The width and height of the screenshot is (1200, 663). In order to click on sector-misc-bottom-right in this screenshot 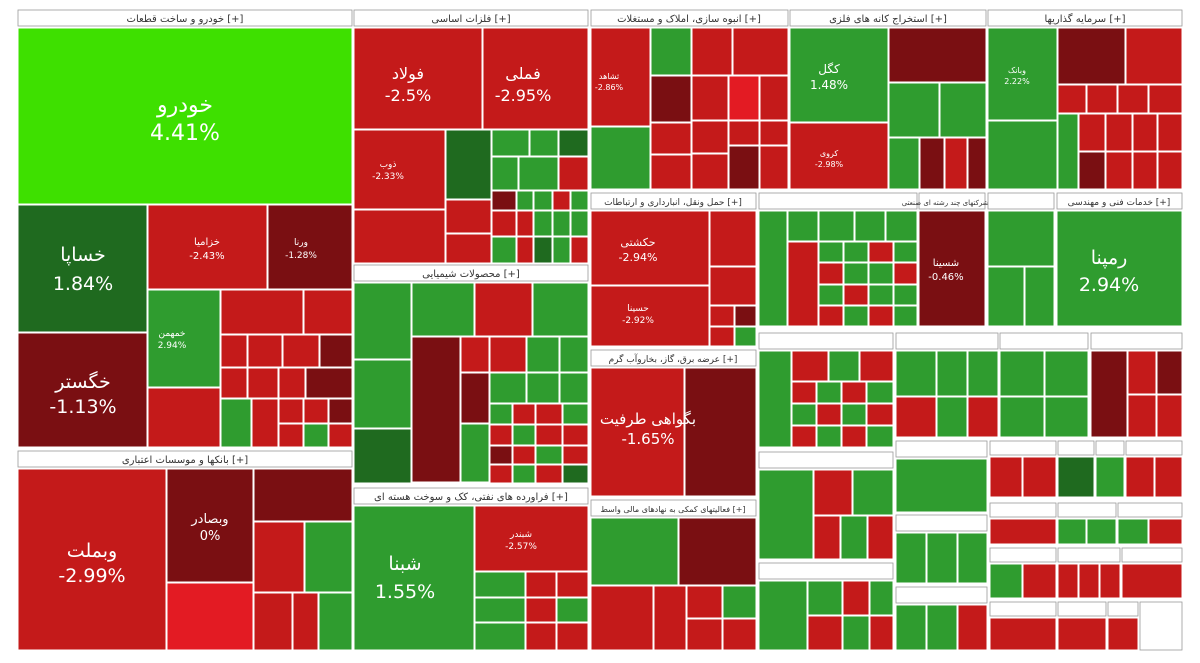, I will do `click(1086, 545)`.